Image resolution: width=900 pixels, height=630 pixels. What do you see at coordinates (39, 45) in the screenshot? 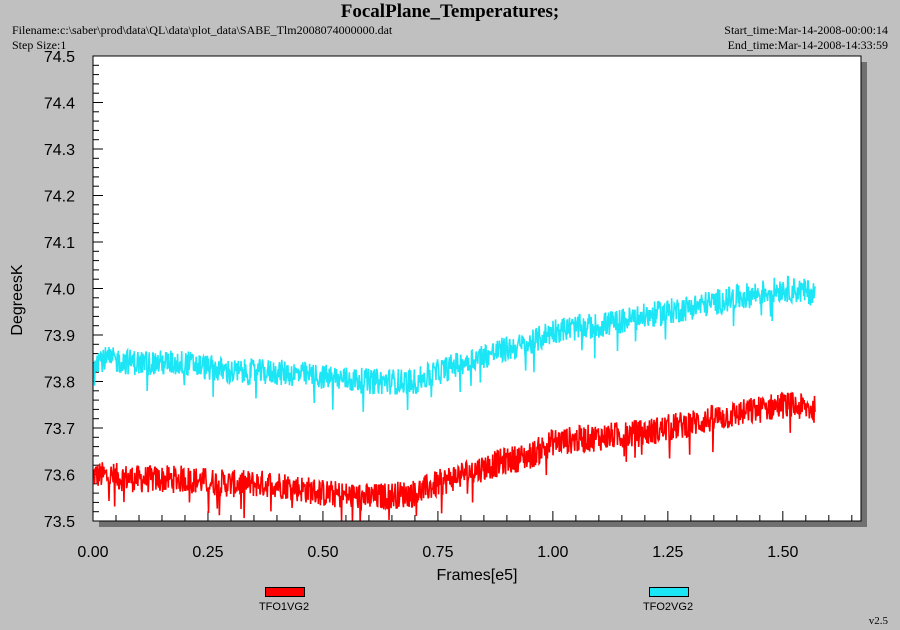
I see `step-size-label: Step Size:1` at bounding box center [39, 45].